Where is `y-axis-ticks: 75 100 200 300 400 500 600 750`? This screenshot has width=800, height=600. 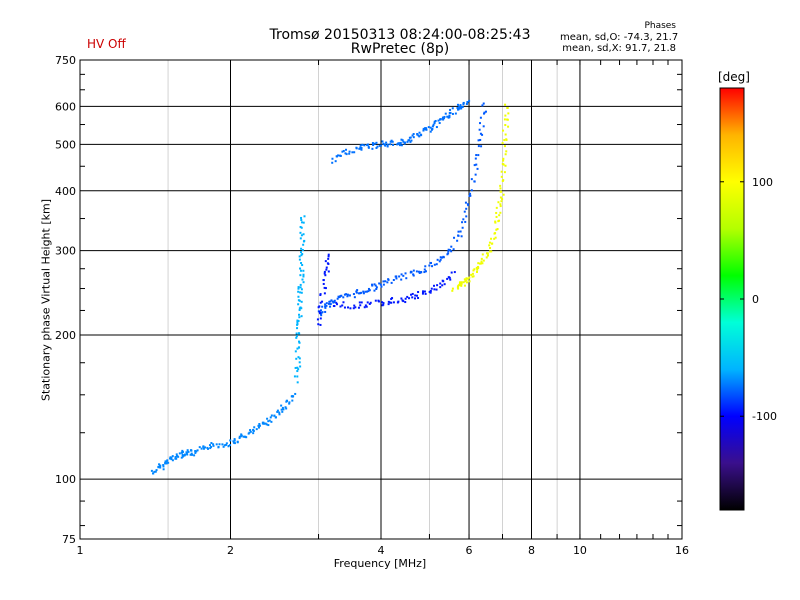 y-axis-ticks: 75 100 200 300 400 500 600 750 is located at coordinates (65, 300).